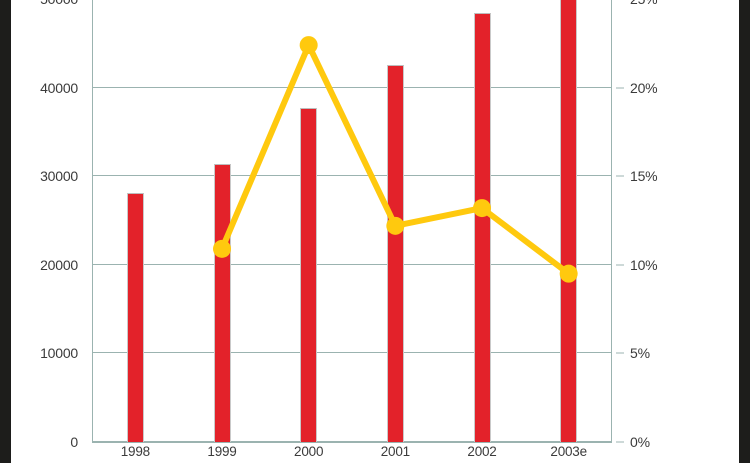 This screenshot has width=750, height=463. What do you see at coordinates (568, 451) in the screenshot?
I see `x-label-2003e: 2003e` at bounding box center [568, 451].